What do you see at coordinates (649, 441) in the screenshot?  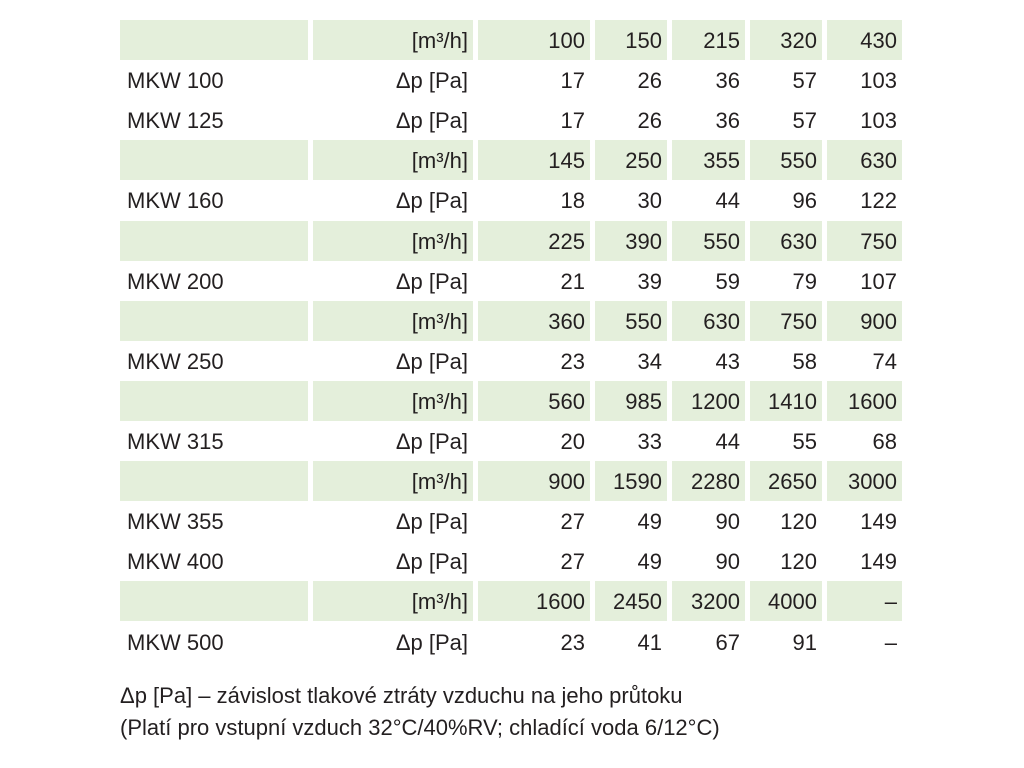 I see `value: 33` at bounding box center [649, 441].